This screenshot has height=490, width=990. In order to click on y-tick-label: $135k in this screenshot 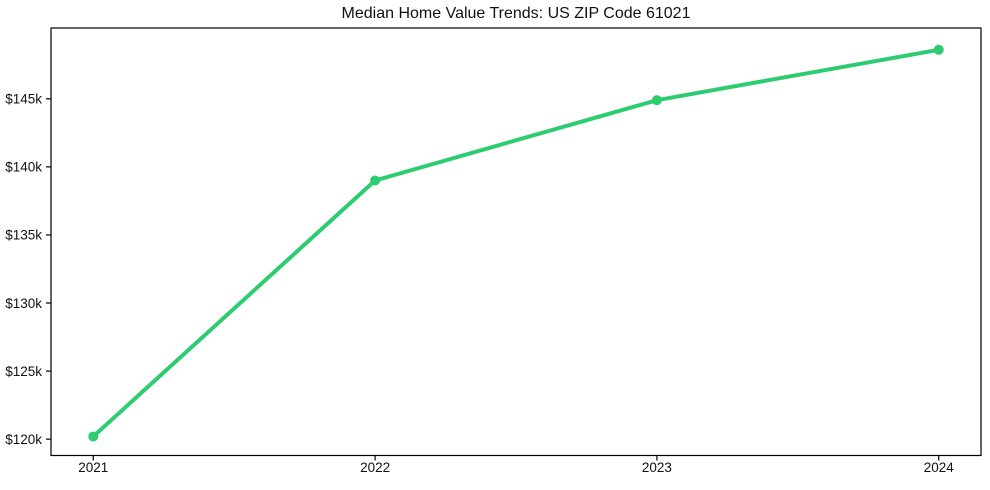, I will do `click(23, 235)`.